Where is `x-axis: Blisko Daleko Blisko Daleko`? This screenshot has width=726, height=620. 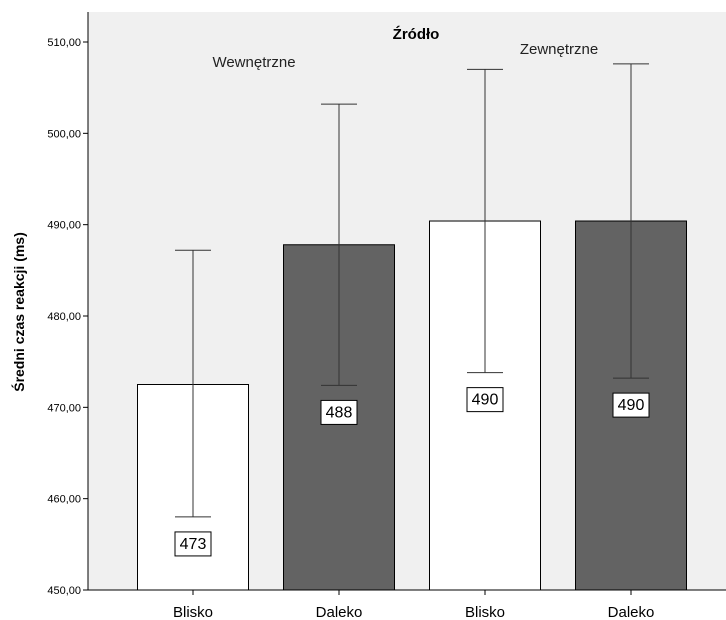 x-axis: Blisko Daleko Blisko Daleko is located at coordinates (407, 604).